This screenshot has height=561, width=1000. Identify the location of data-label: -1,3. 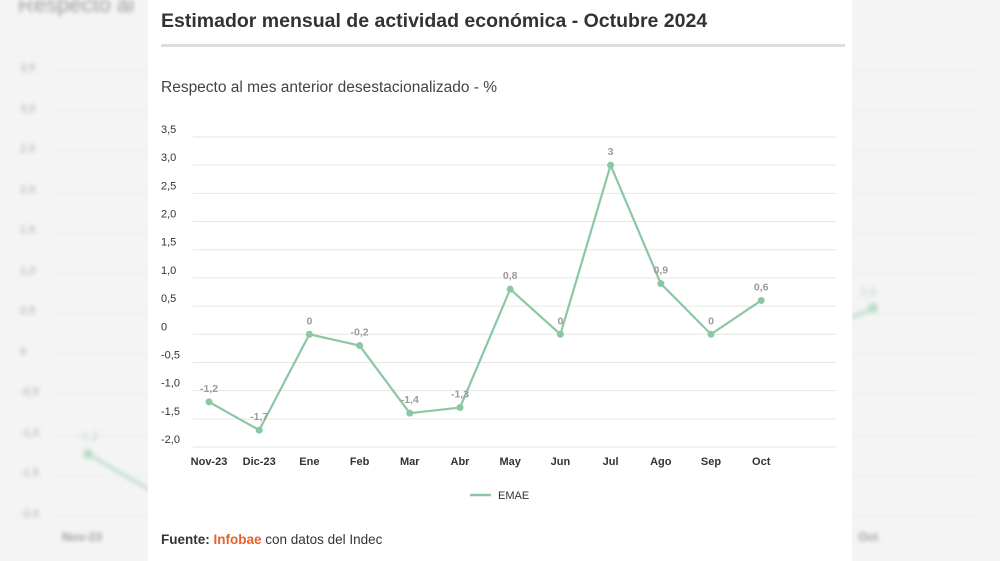
(460, 395).